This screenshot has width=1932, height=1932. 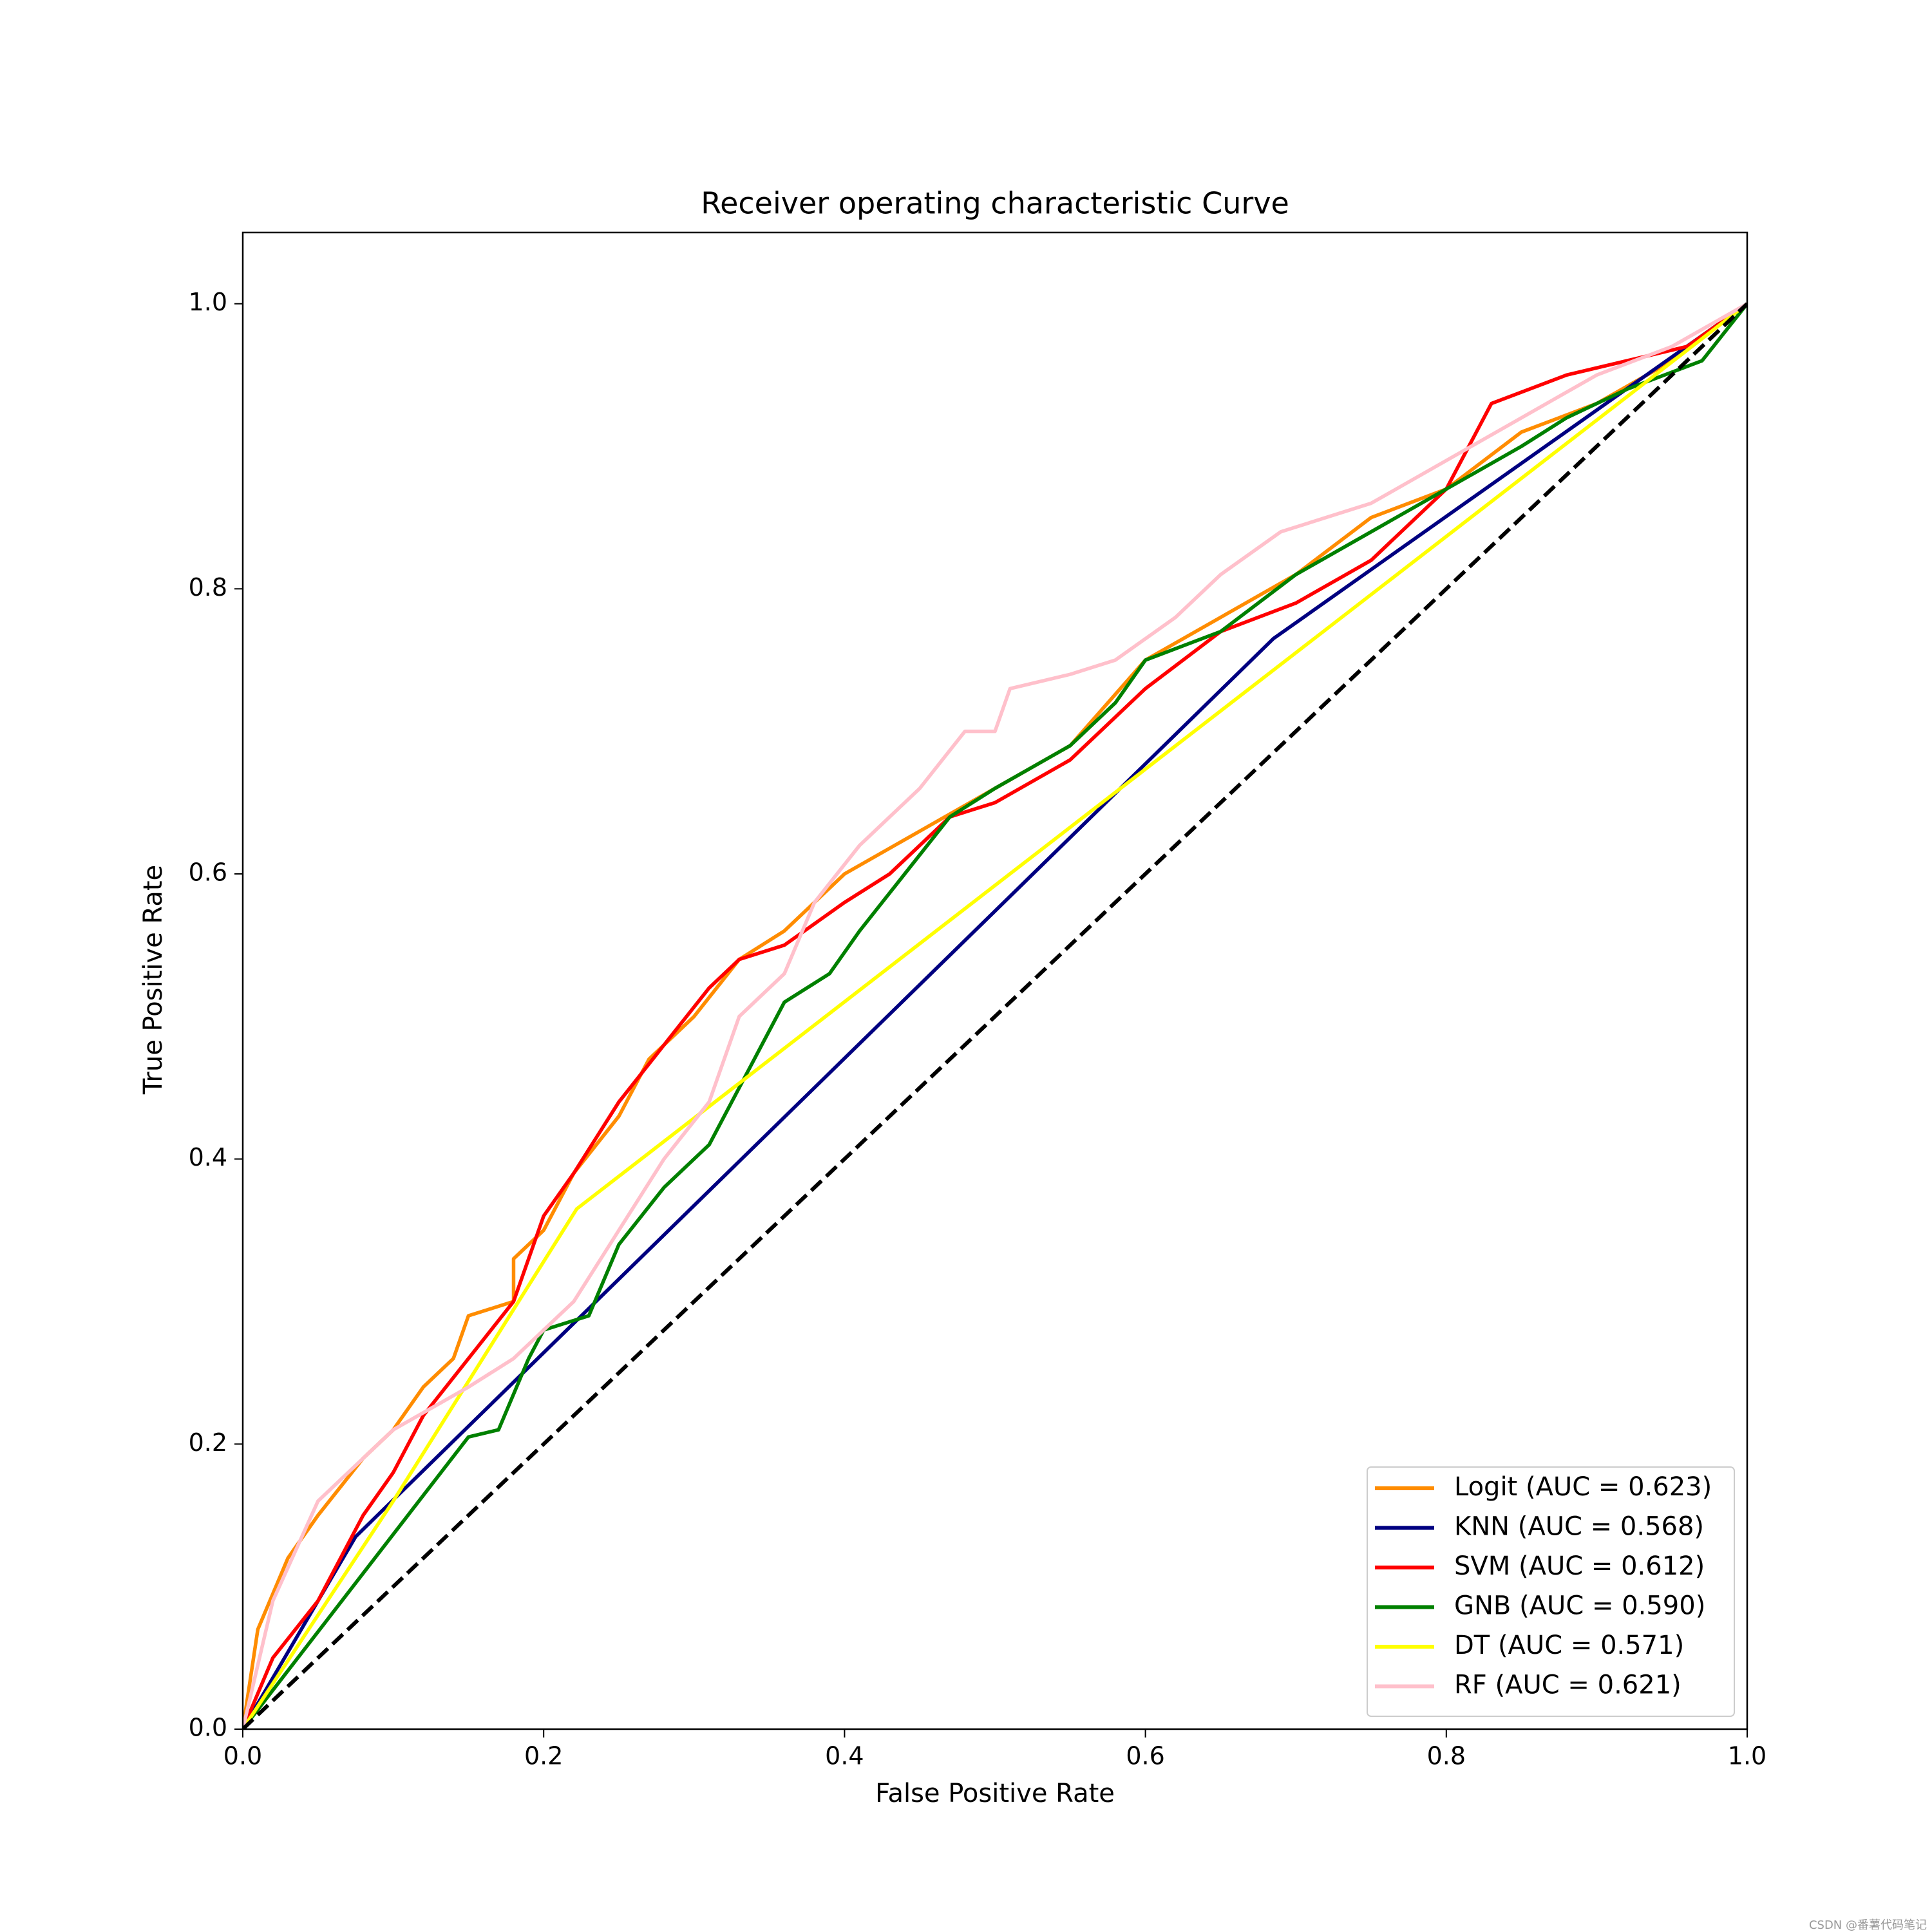 I want to click on x-tick-label: 0.2, so click(x=543, y=1756).